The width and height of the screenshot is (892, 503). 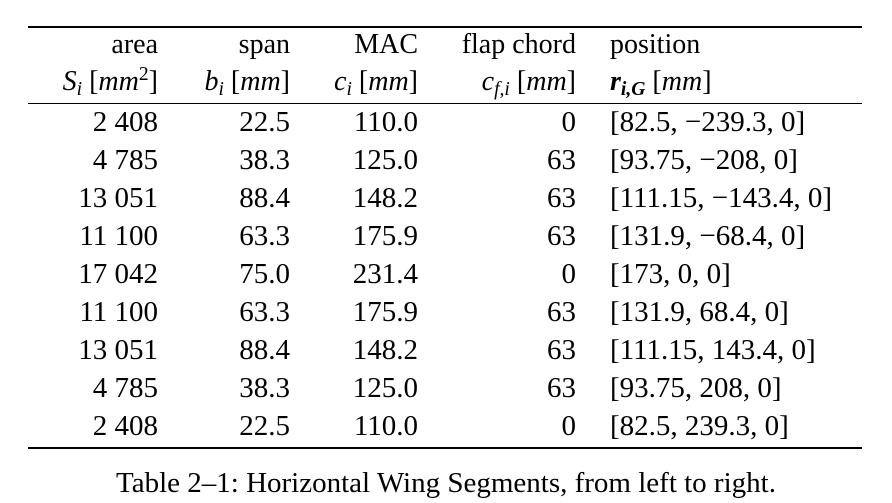 I want to click on symbol-flap-chord: cf,i [mm], so click(x=528, y=83).